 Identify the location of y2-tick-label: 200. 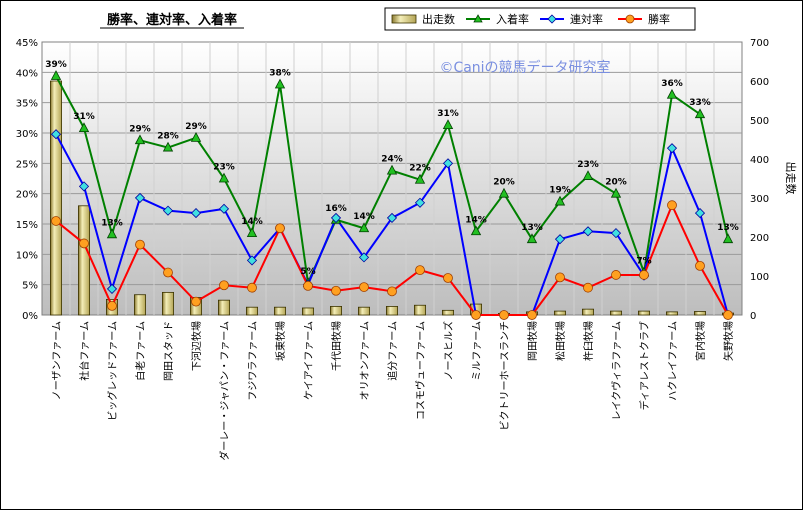
(759, 238).